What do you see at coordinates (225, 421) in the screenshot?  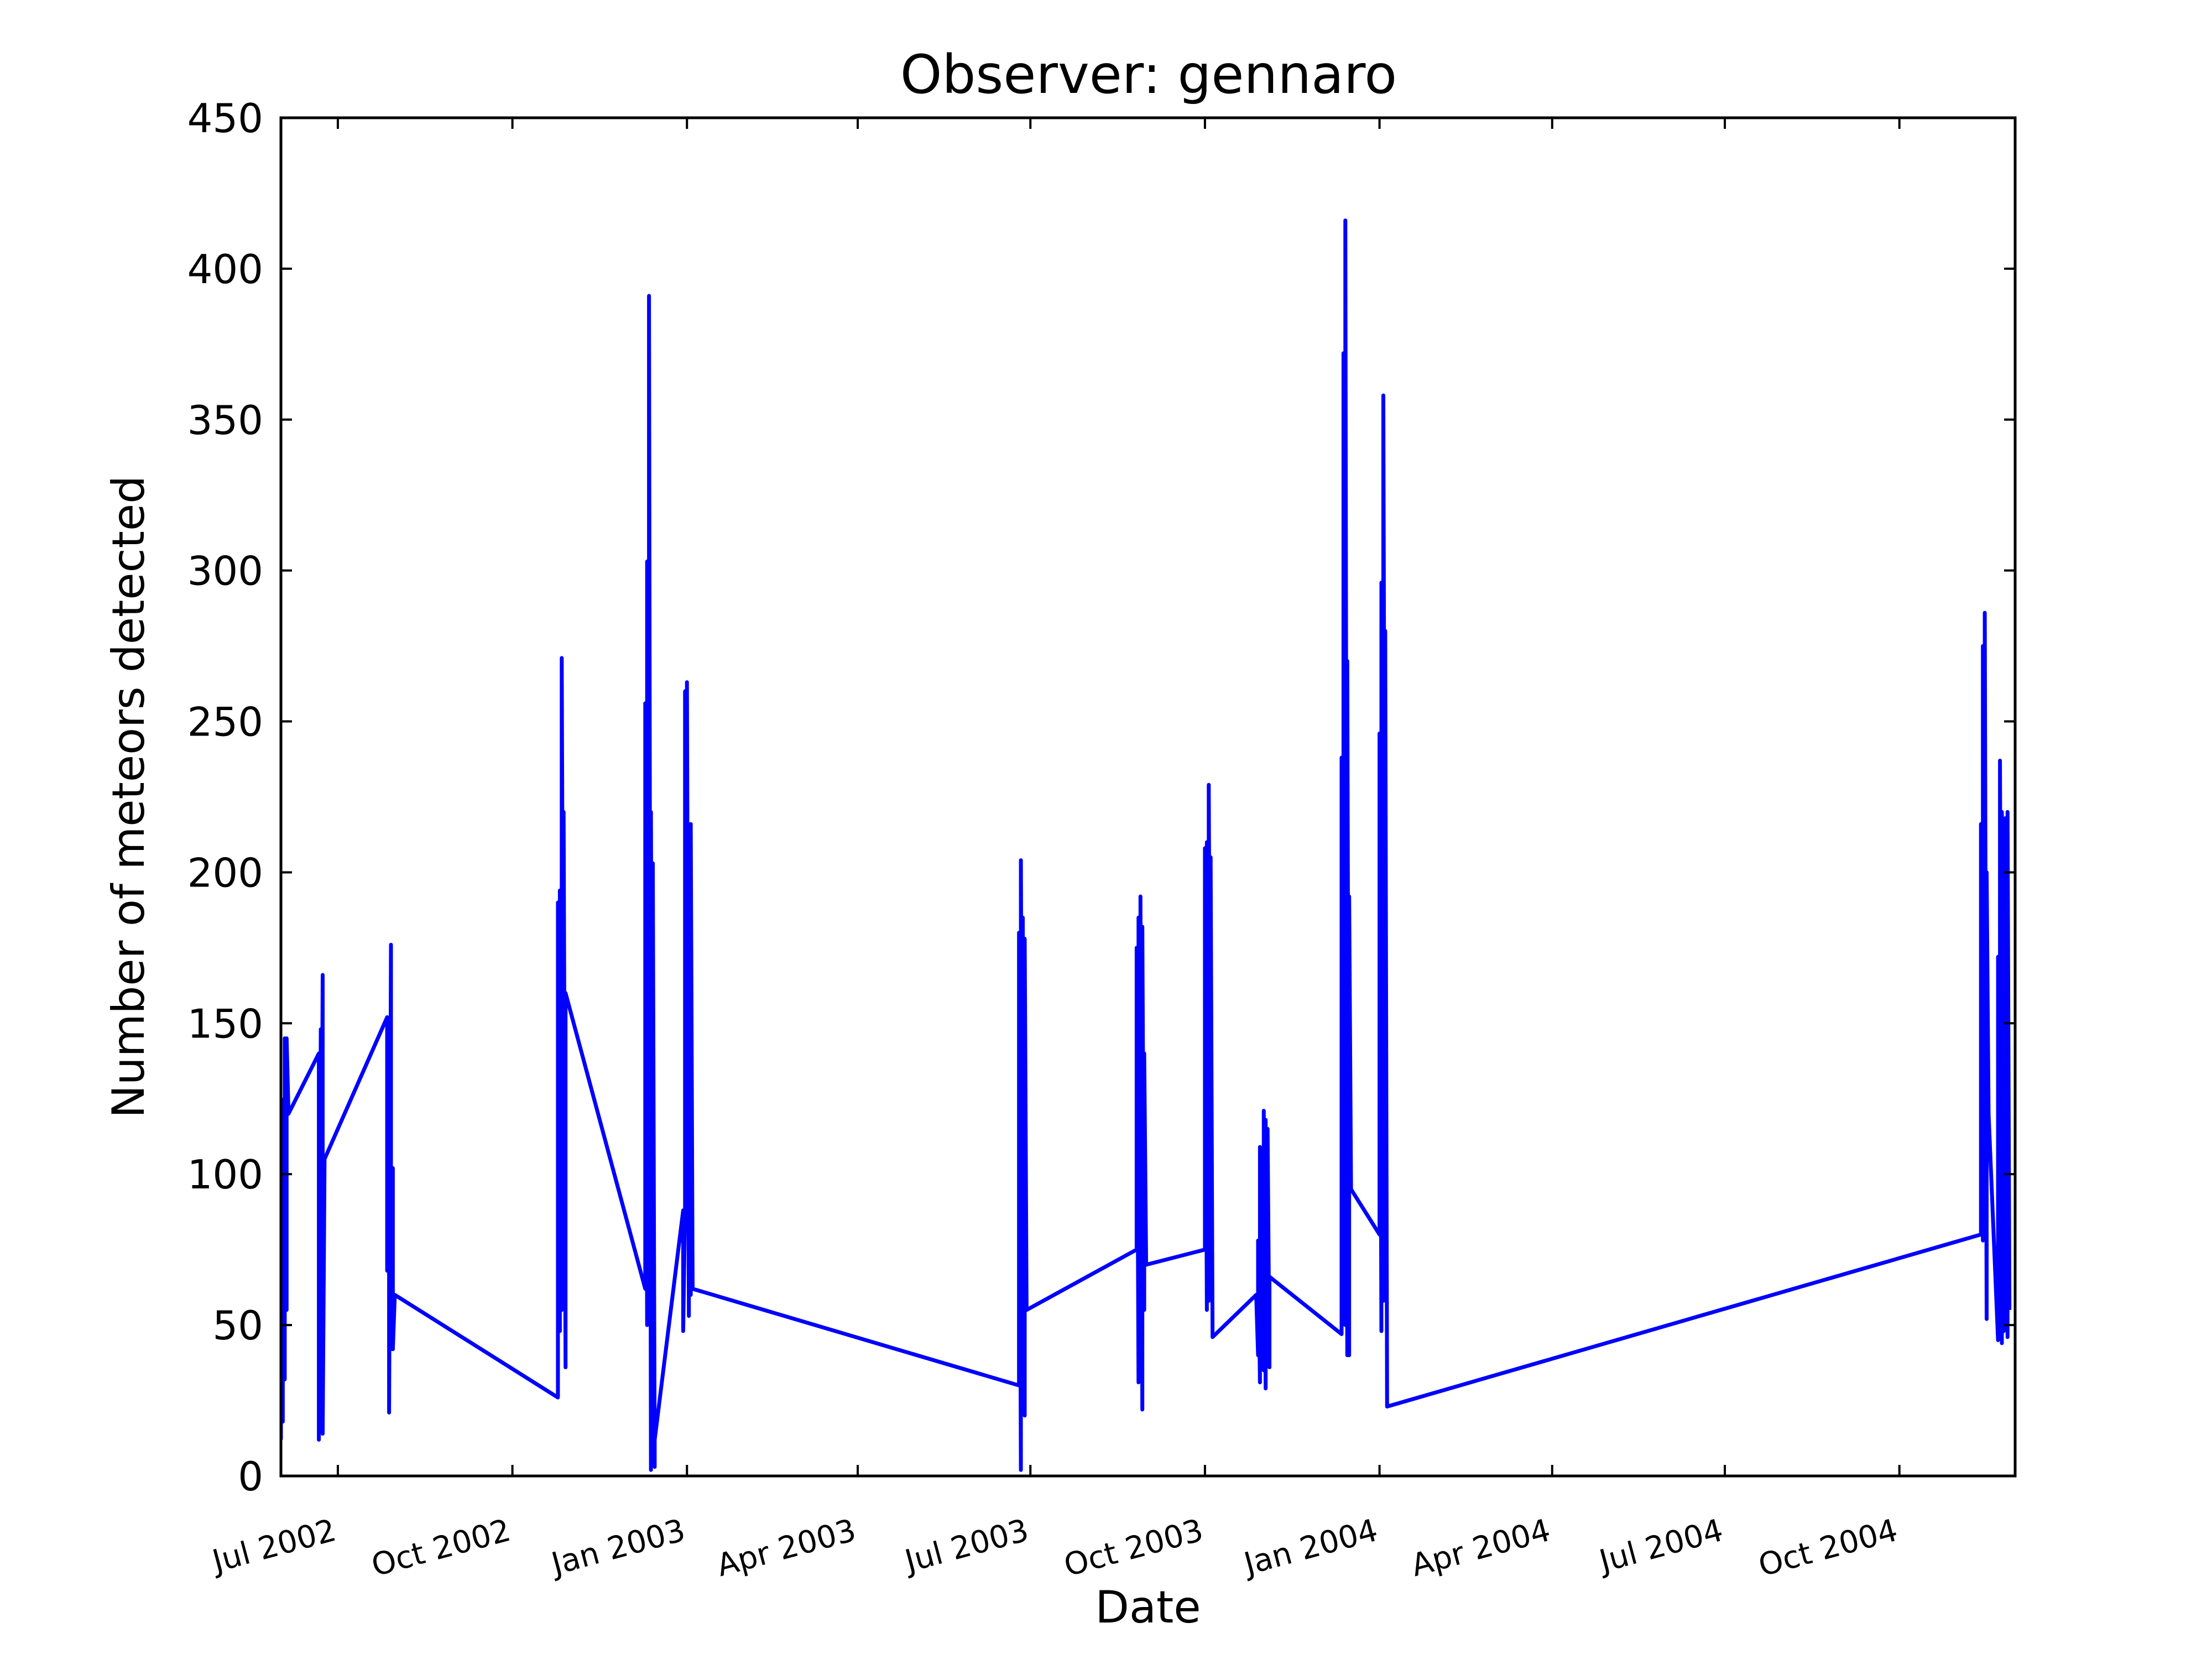 I see `y-tick-label: 350` at bounding box center [225, 421].